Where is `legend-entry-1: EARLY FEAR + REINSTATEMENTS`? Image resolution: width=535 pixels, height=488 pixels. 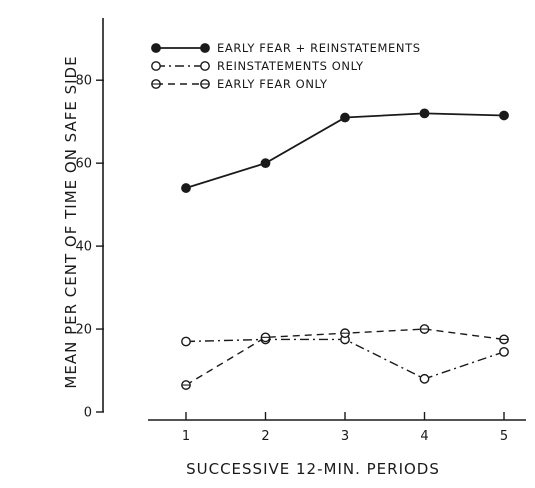
legend-entry-1: EARLY FEAR + REINSTATEMENTS is located at coordinates (286, 48).